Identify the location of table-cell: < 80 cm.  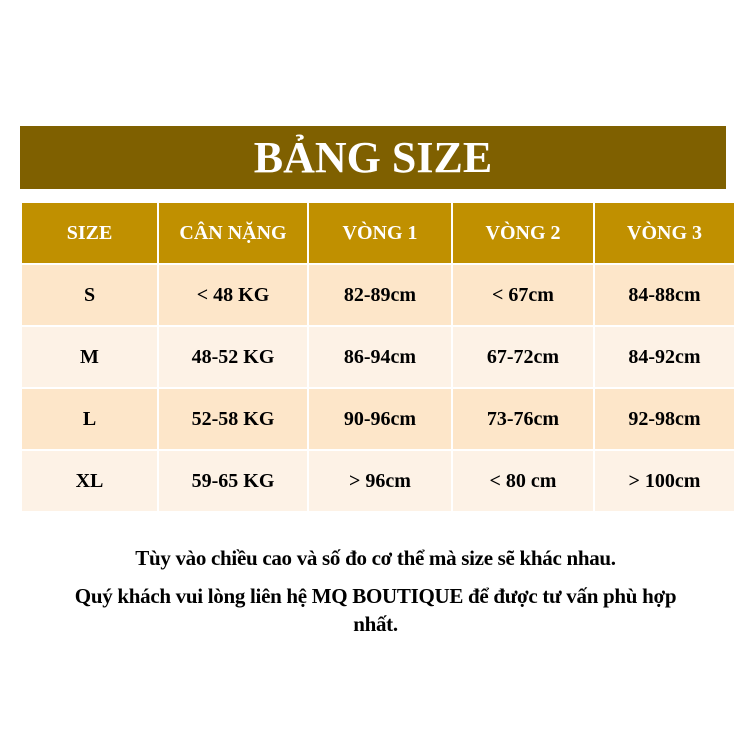
(523, 481).